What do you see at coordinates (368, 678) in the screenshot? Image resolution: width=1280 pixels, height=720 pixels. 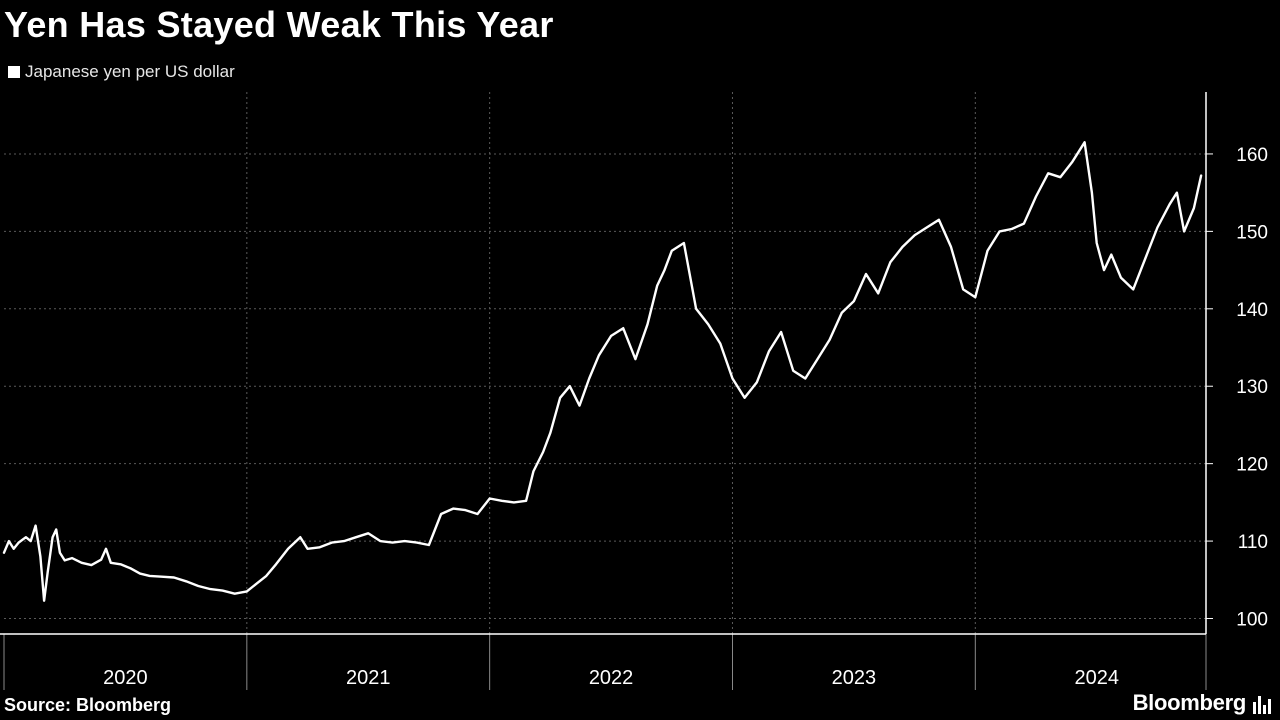 I see `x-tick-label: 2021` at bounding box center [368, 678].